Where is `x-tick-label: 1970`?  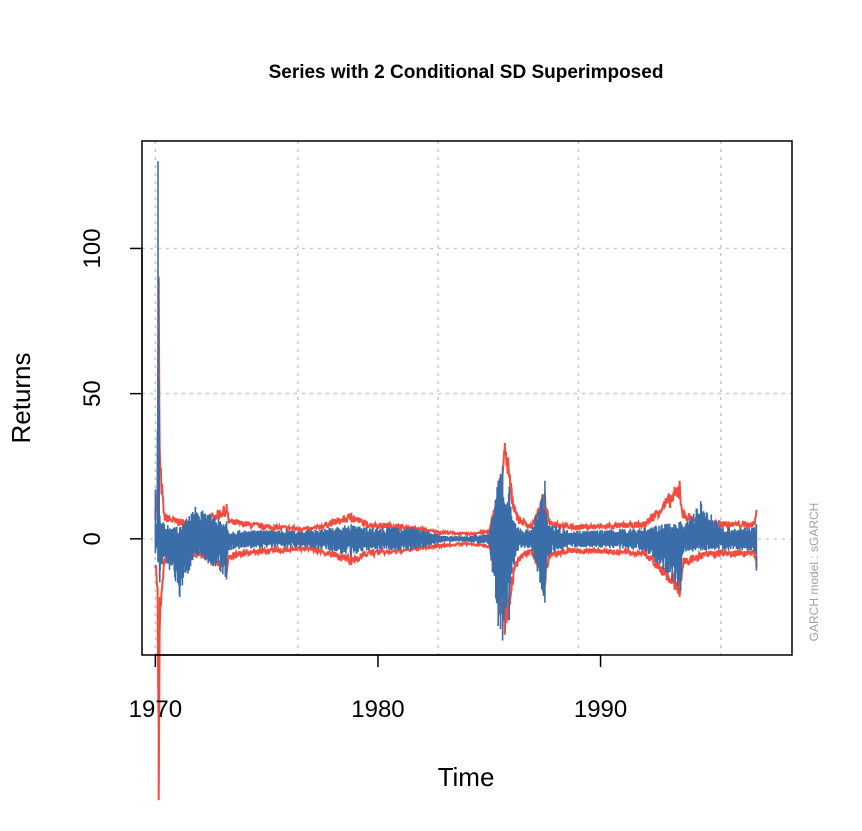 x-tick-label: 1970 is located at coordinates (155, 709).